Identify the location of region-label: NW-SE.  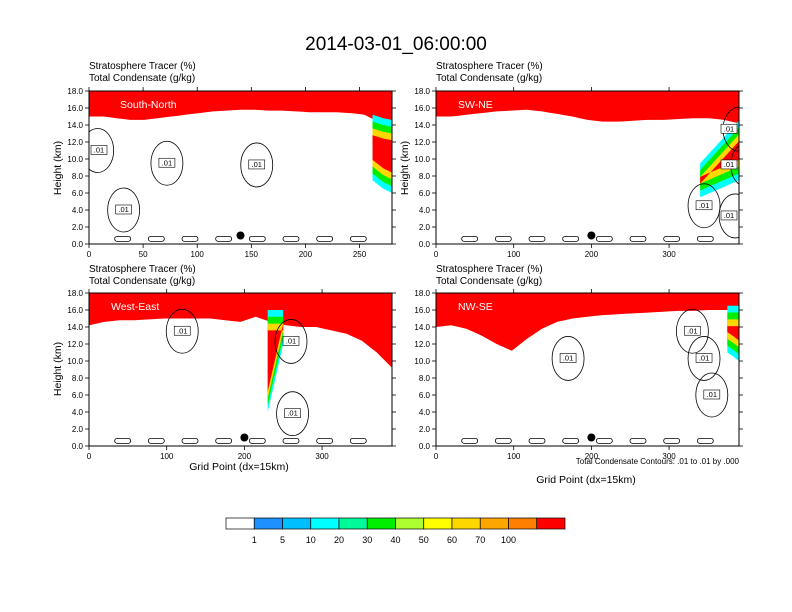
(475, 307).